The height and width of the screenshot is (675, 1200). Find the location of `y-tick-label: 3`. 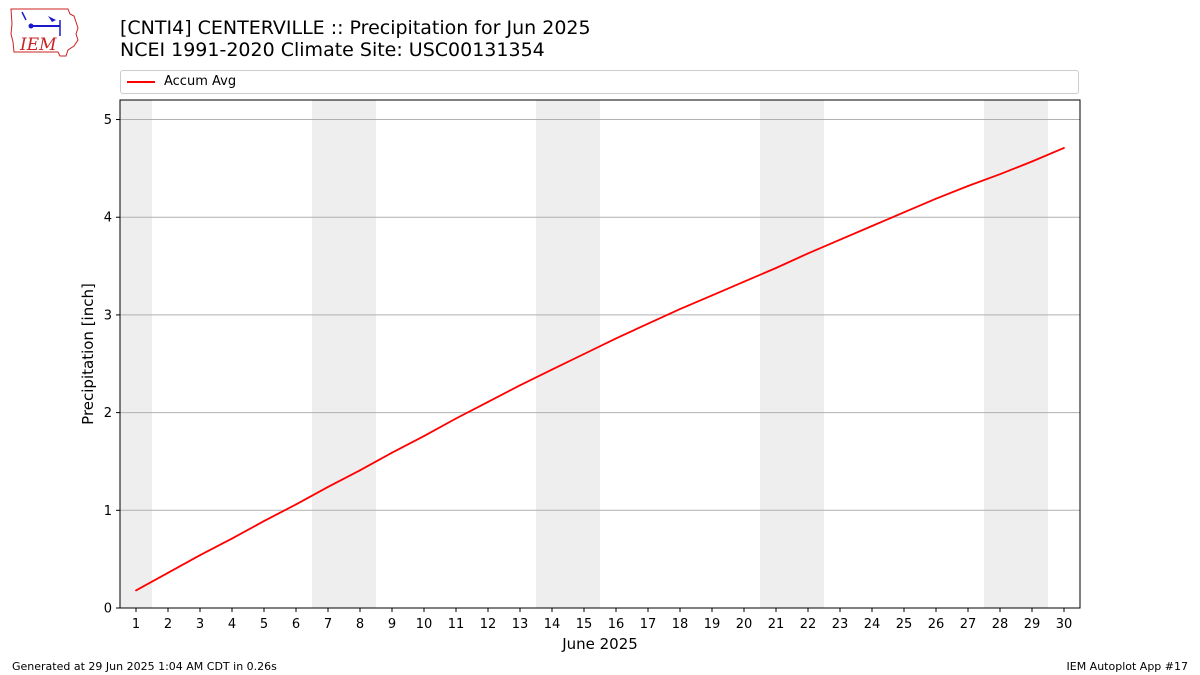

y-tick-label: 3 is located at coordinates (108, 315).